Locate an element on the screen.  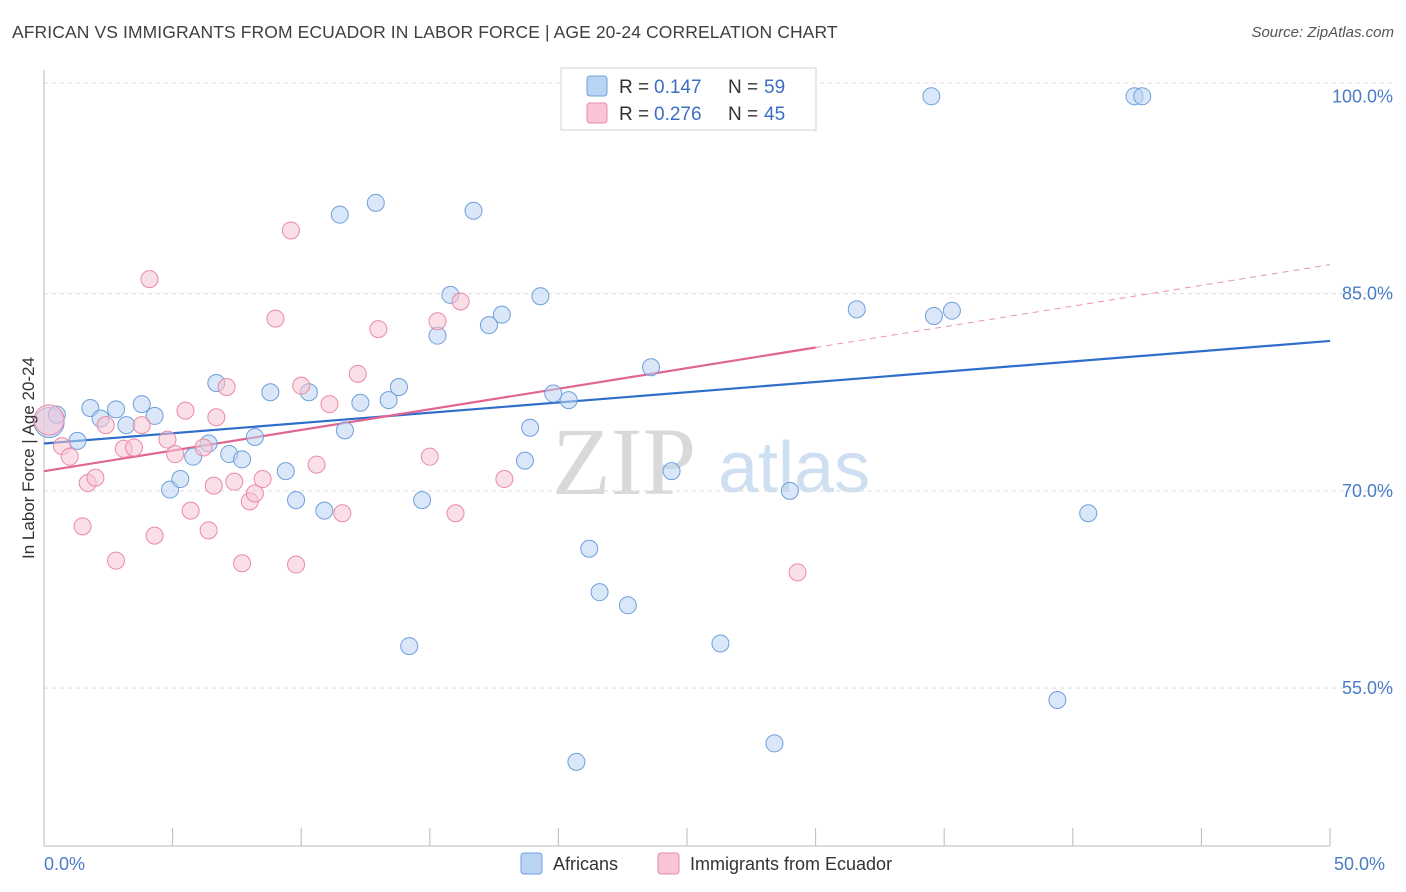
bottom-legend: Africans Immigrants from Ecuador is located at coordinates (706, 863).